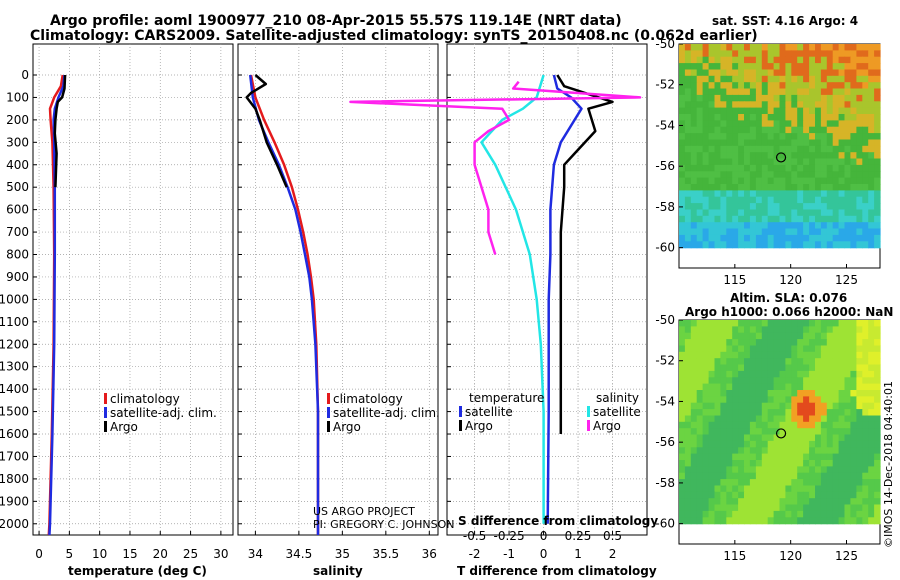 The image size is (900, 580). What do you see at coordinates (790, 280) in the screenshot?
I see `sst-xtick: 120` at bounding box center [790, 280].